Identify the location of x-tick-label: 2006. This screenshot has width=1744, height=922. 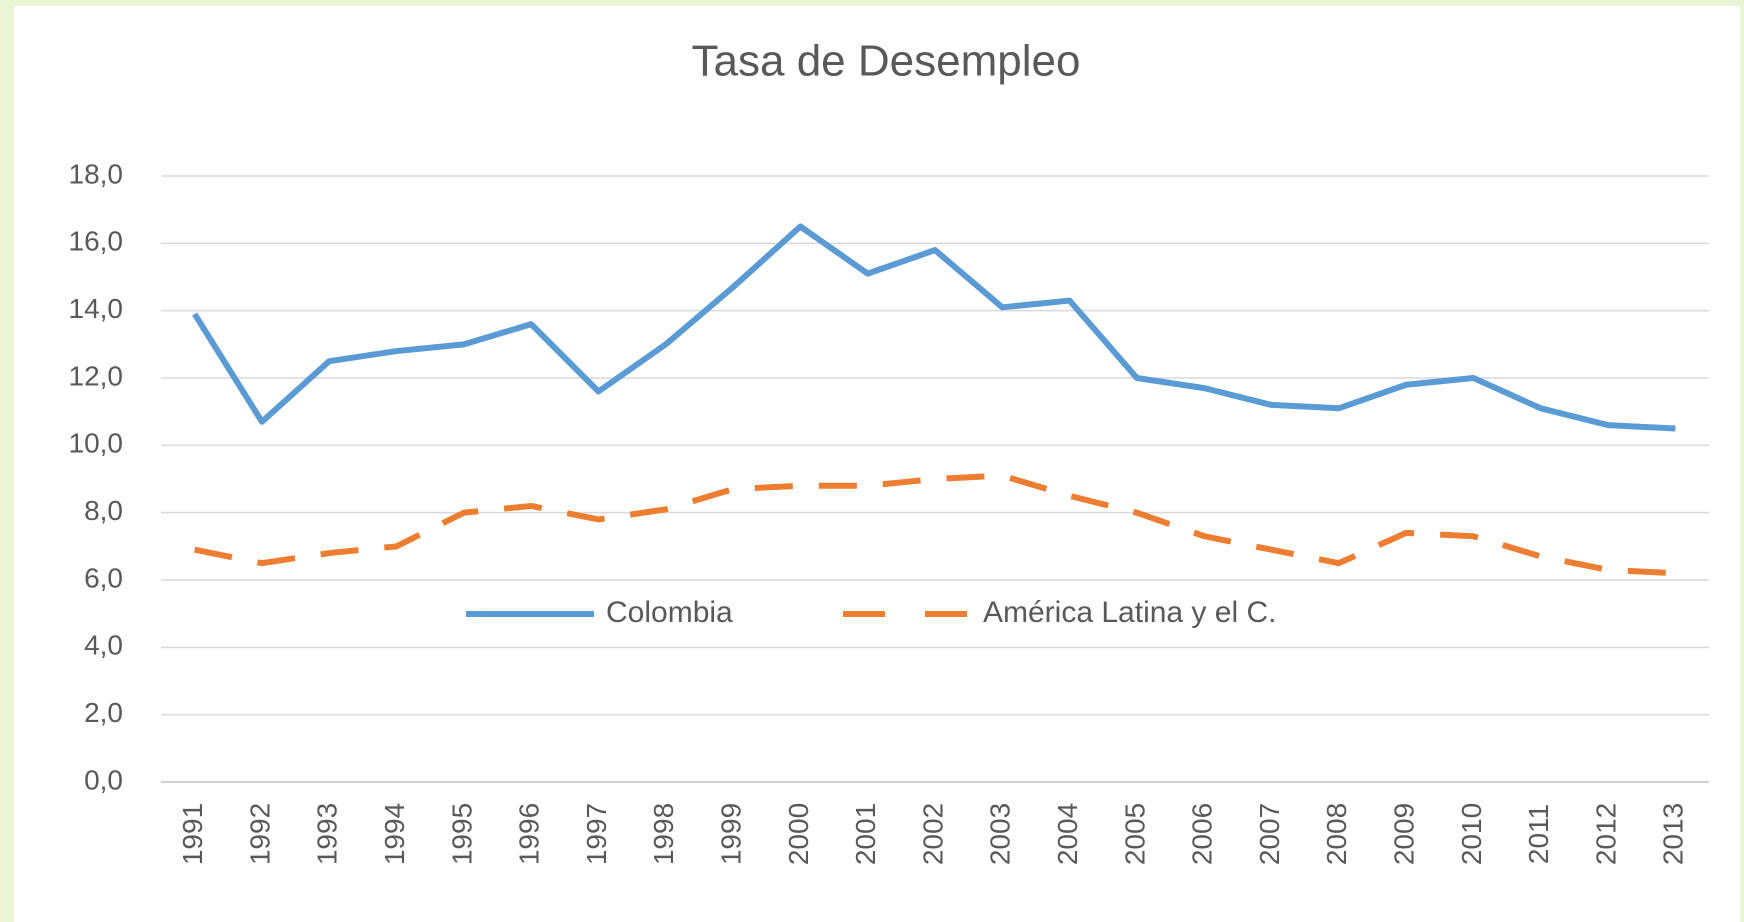
(1202, 834).